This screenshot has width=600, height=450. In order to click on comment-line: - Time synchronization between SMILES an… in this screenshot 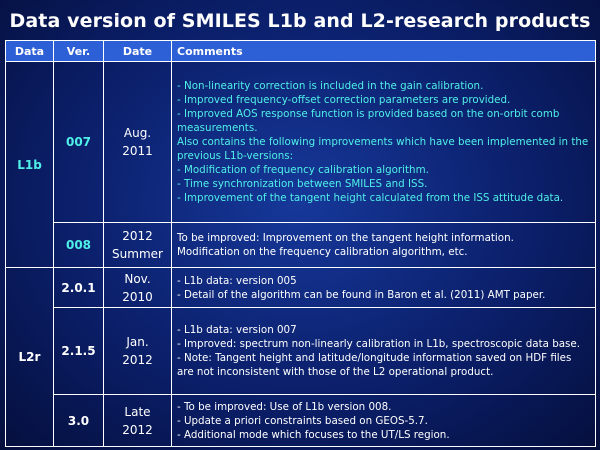, I will do `click(302, 184)`.